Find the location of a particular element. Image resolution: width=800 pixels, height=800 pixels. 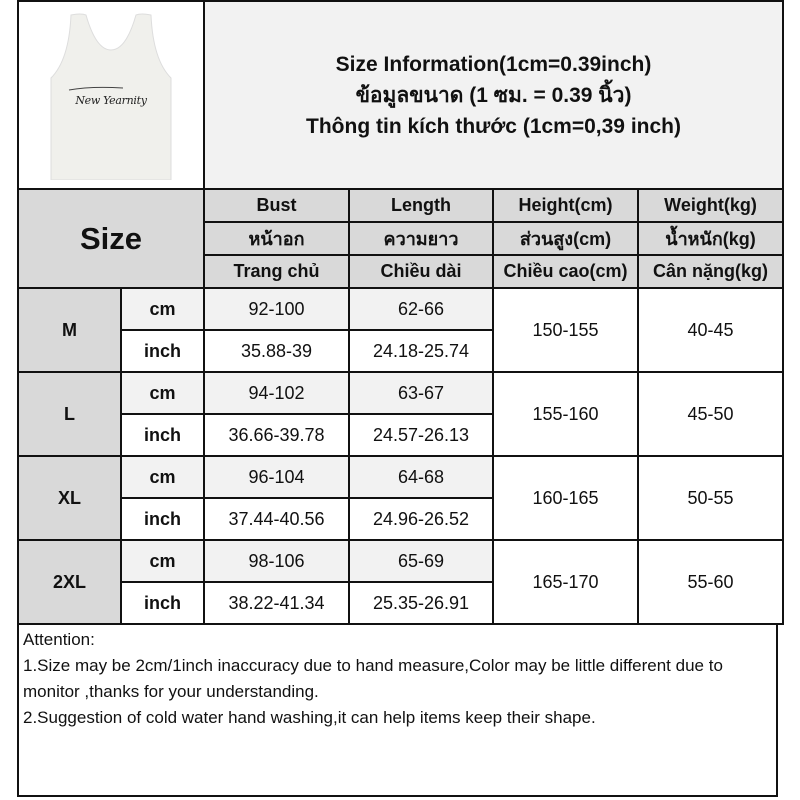

col-length-vi: Chiều dài is located at coordinates (421, 271).